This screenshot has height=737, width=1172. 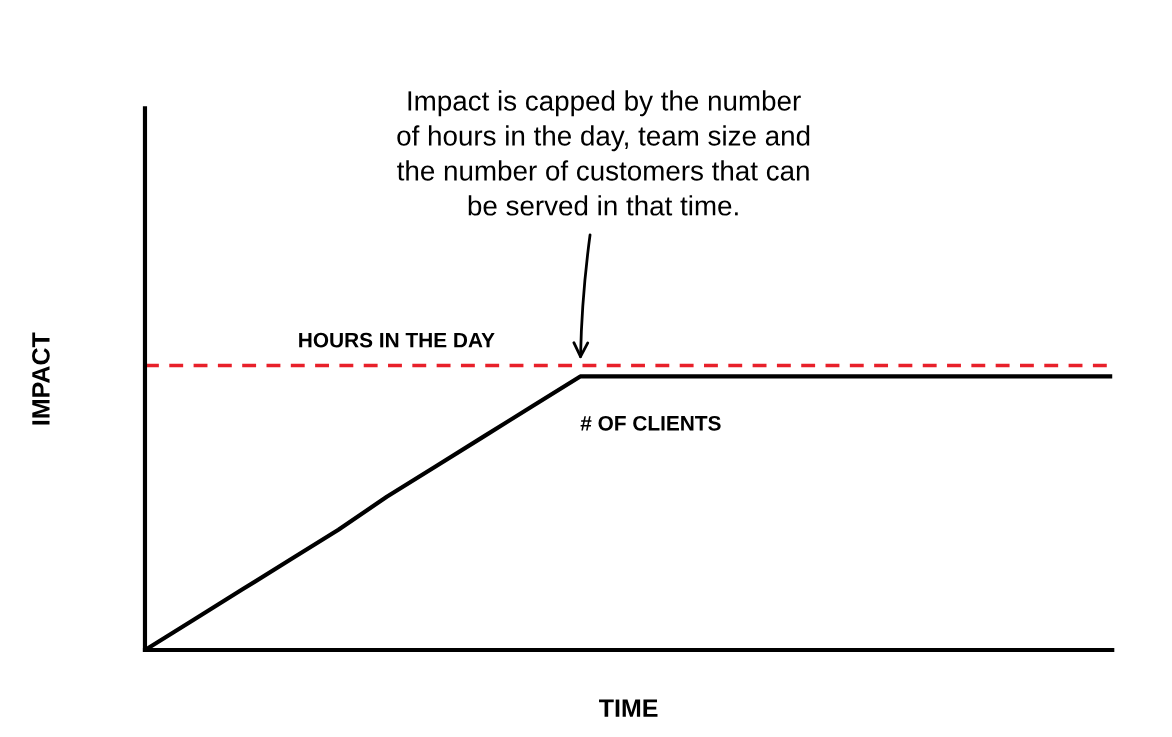 I want to click on x-axis-title: TIME, so click(x=628, y=708).